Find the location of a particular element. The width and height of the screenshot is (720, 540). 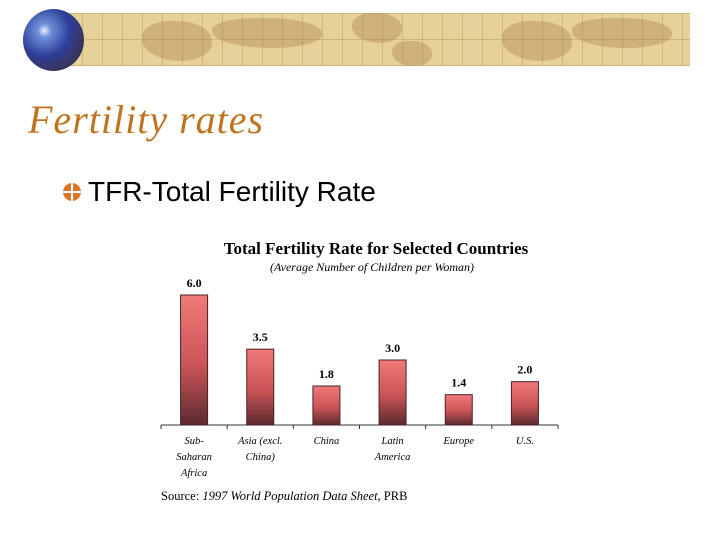

data-label: 1.8 is located at coordinates (326, 374).